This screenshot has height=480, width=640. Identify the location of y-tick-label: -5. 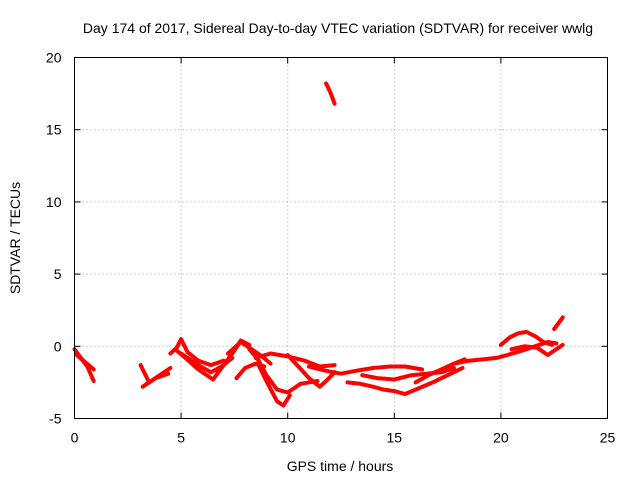
(55, 419).